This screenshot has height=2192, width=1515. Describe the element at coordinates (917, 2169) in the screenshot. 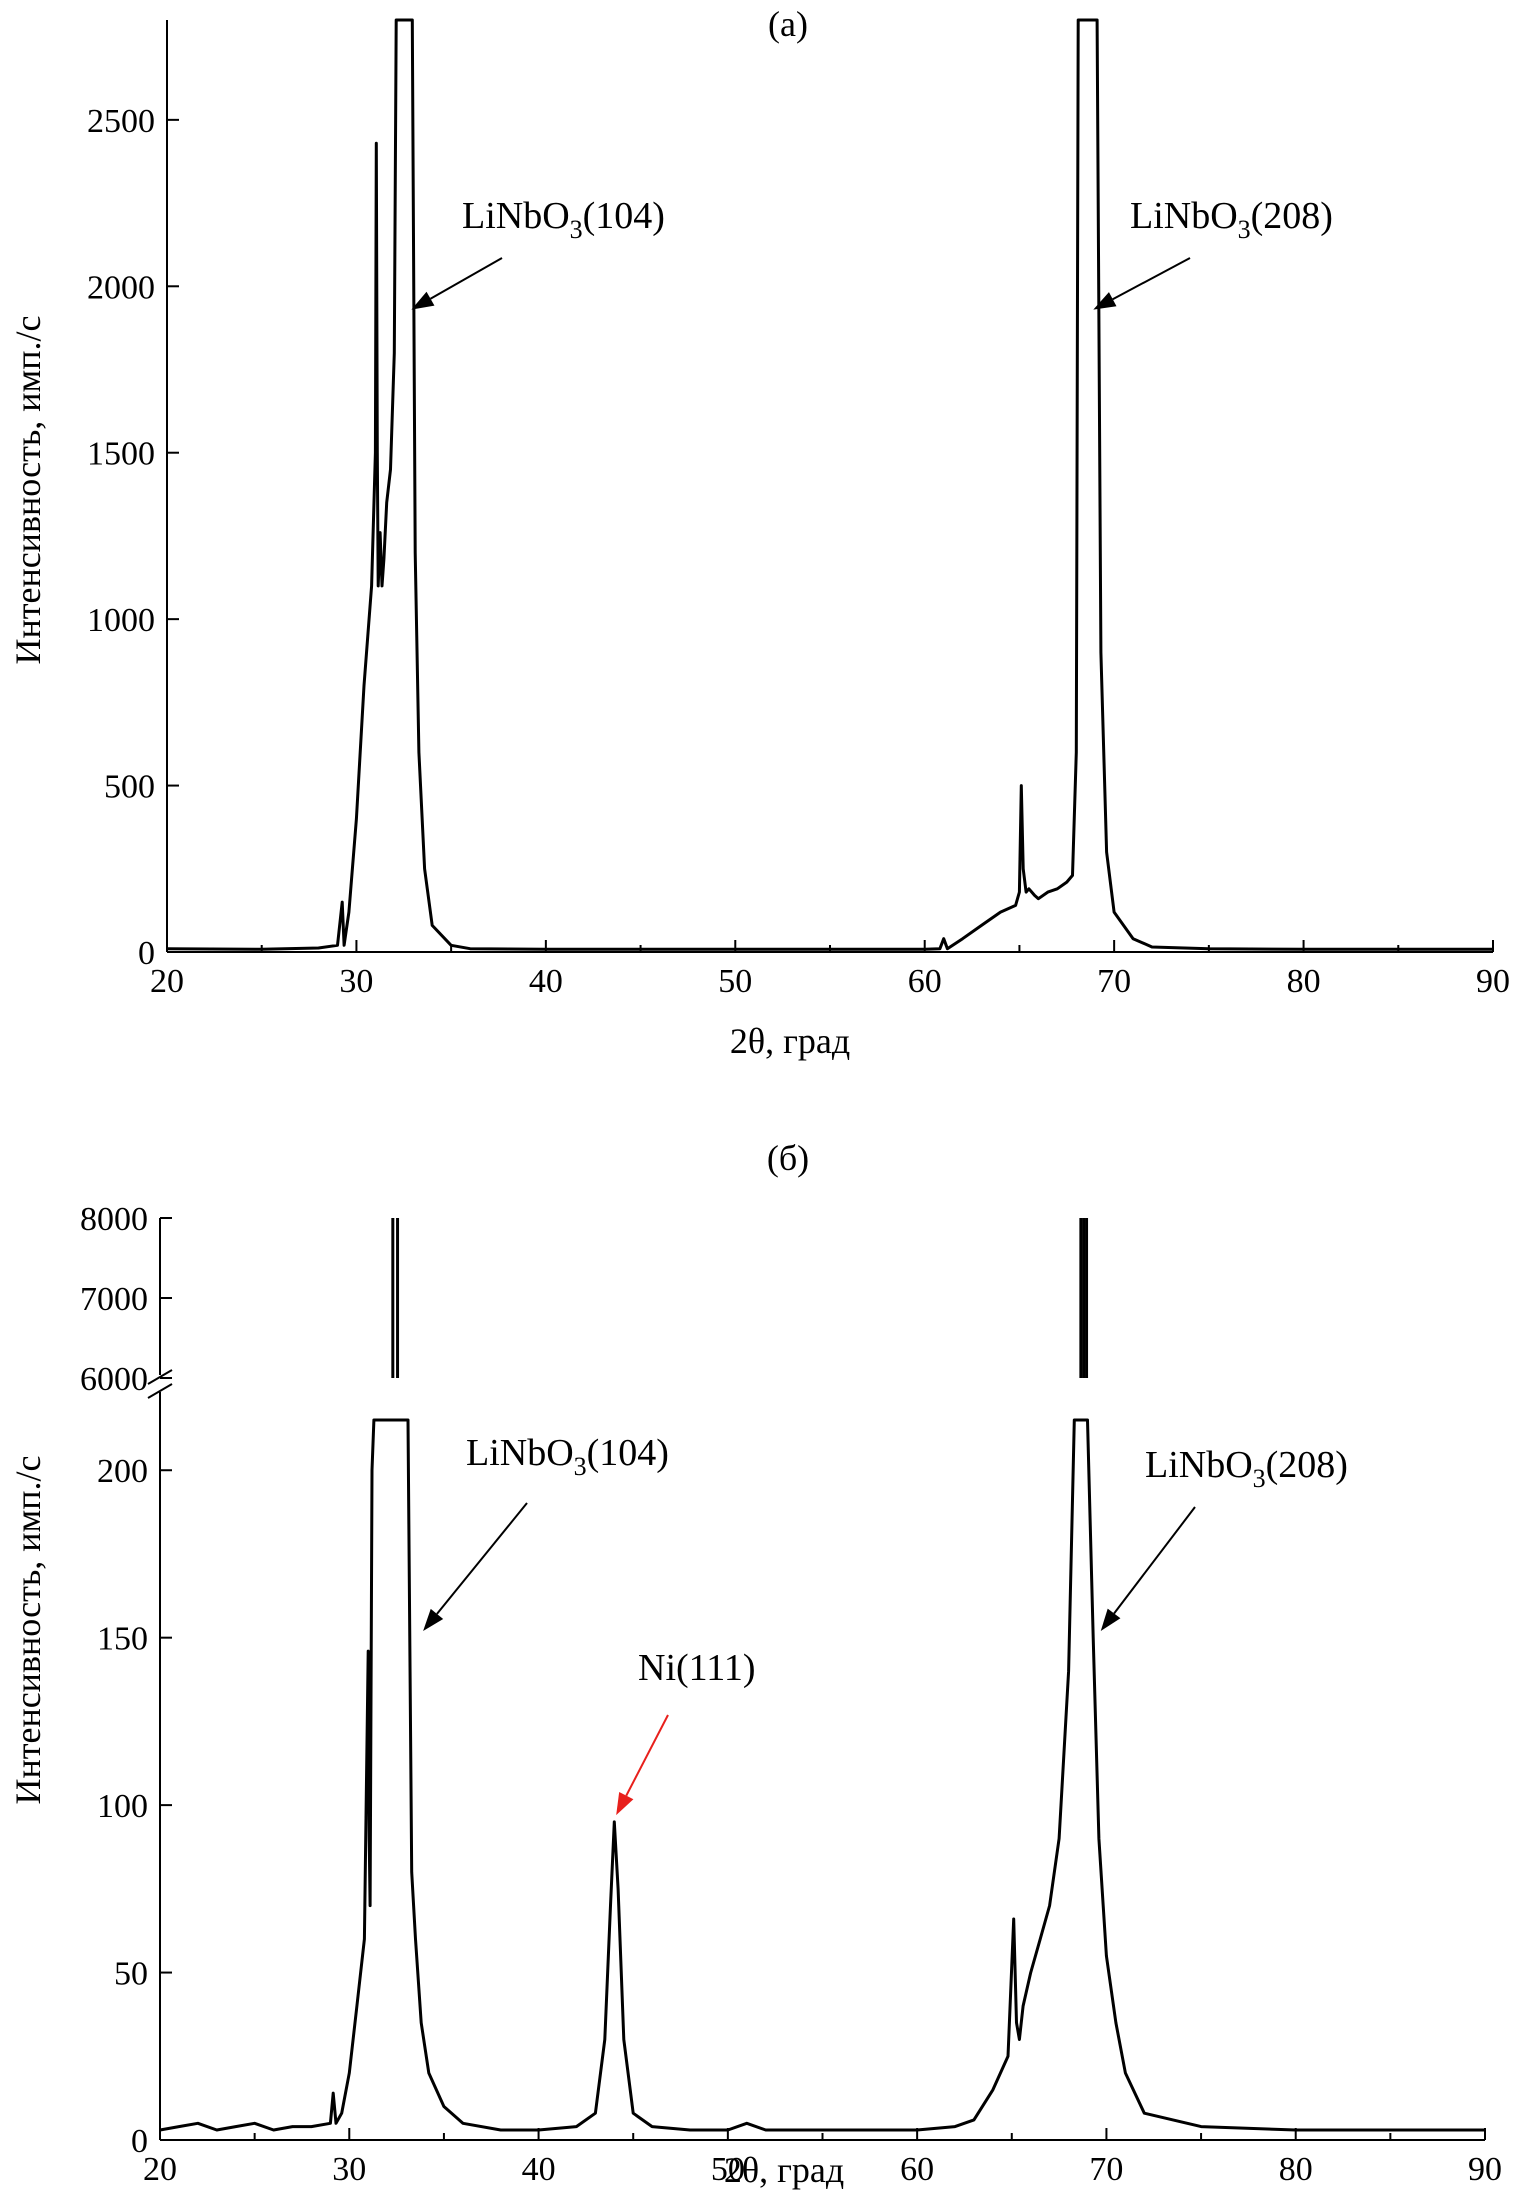

I see `panel-b-x-tick-label: 60` at that location.